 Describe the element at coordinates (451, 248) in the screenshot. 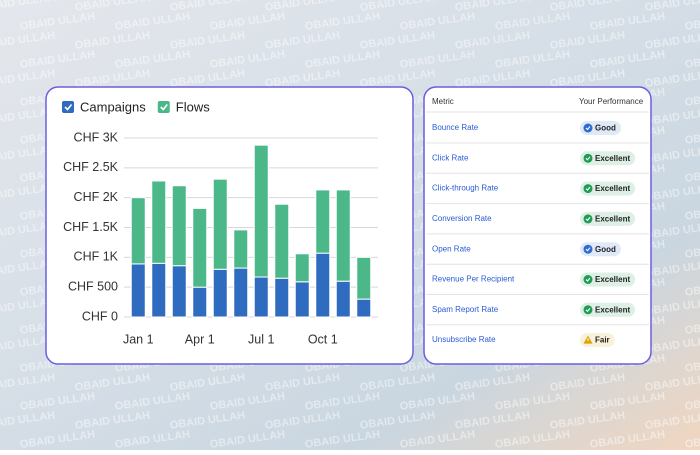

I see `metric-name: Open Rate` at that location.